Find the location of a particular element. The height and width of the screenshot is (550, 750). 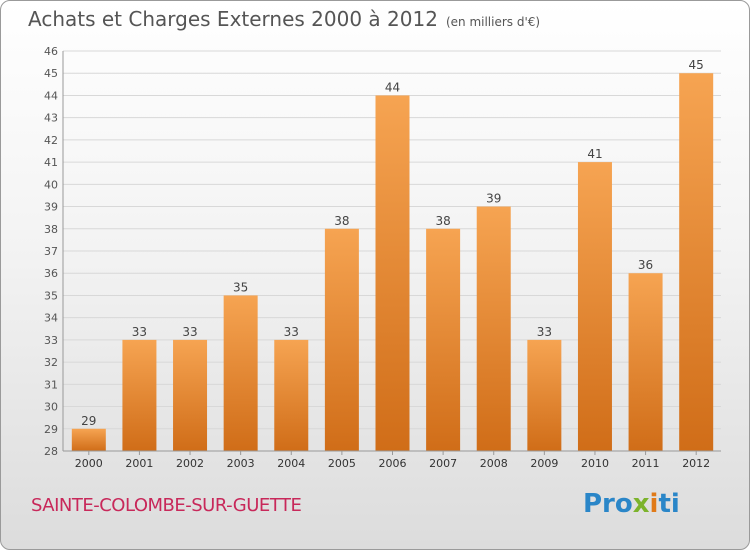

y-axis: 28 29 30 31 32 33 34 35 36 37 38 39 40 41 42 43 44 45 46 is located at coordinates (54, 251).